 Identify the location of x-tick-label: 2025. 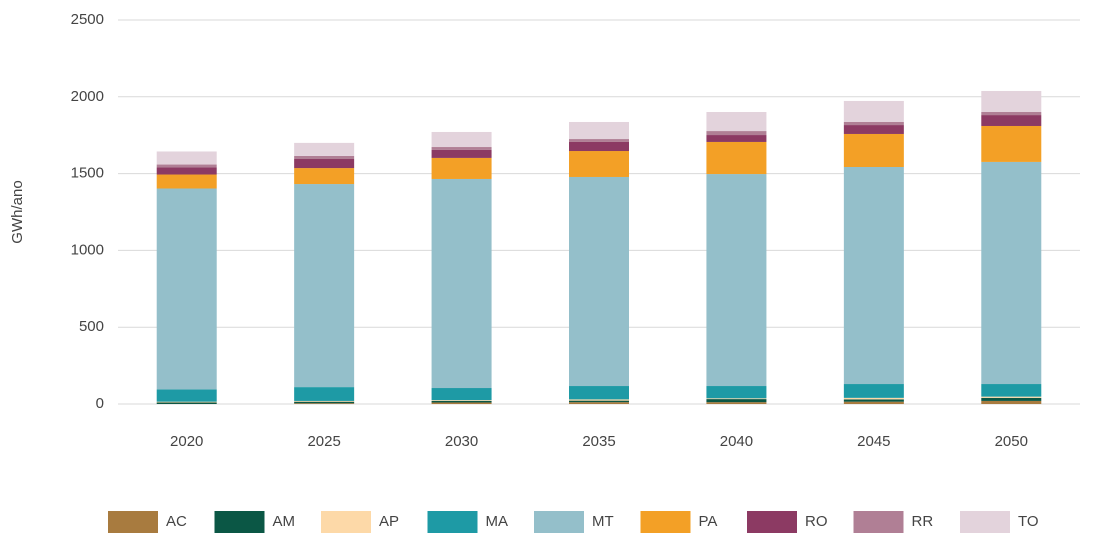
(323, 441).